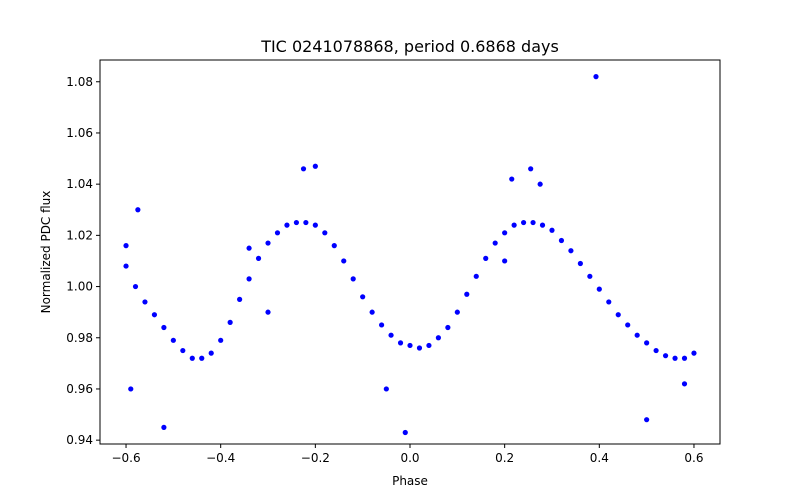  I want to click on y-tick-label: 1.02, so click(79, 235).